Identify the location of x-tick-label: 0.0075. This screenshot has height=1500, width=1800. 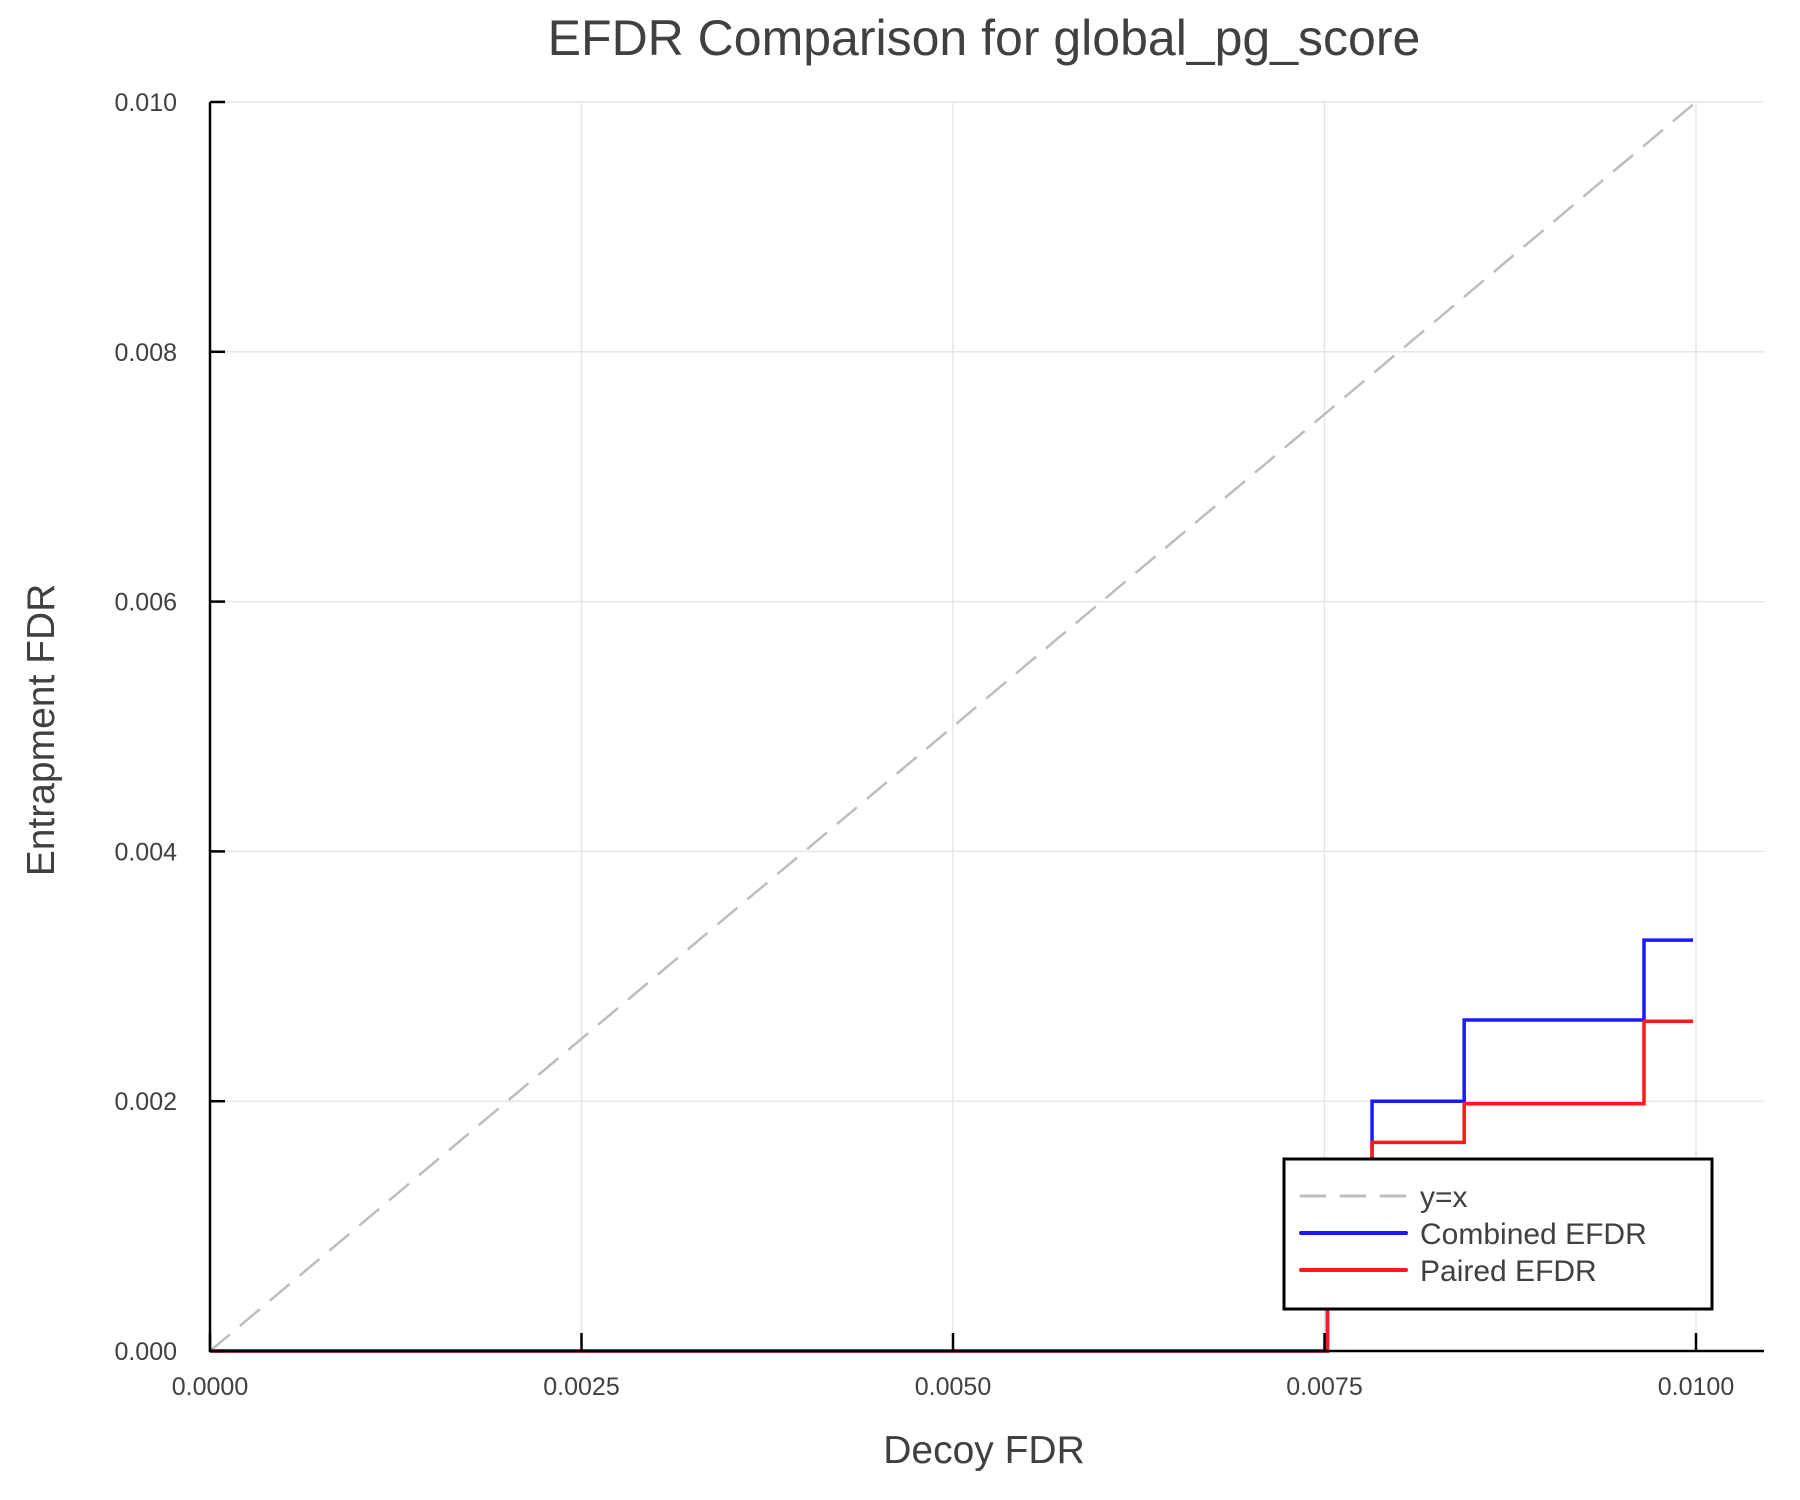
(1324, 1387).